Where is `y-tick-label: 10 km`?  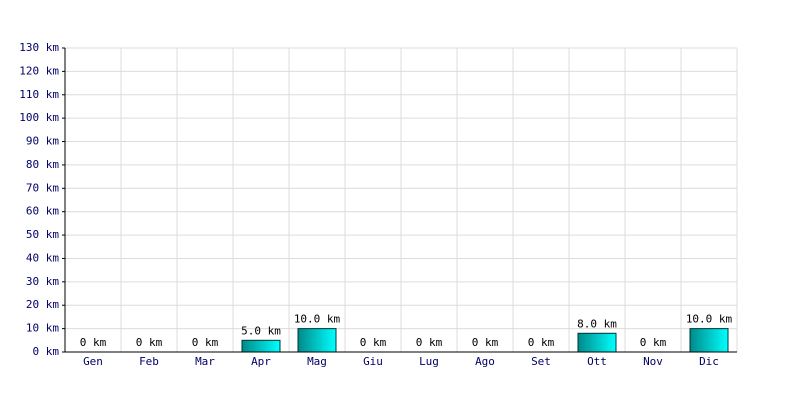
y-tick-label: 10 km is located at coordinates (42, 328).